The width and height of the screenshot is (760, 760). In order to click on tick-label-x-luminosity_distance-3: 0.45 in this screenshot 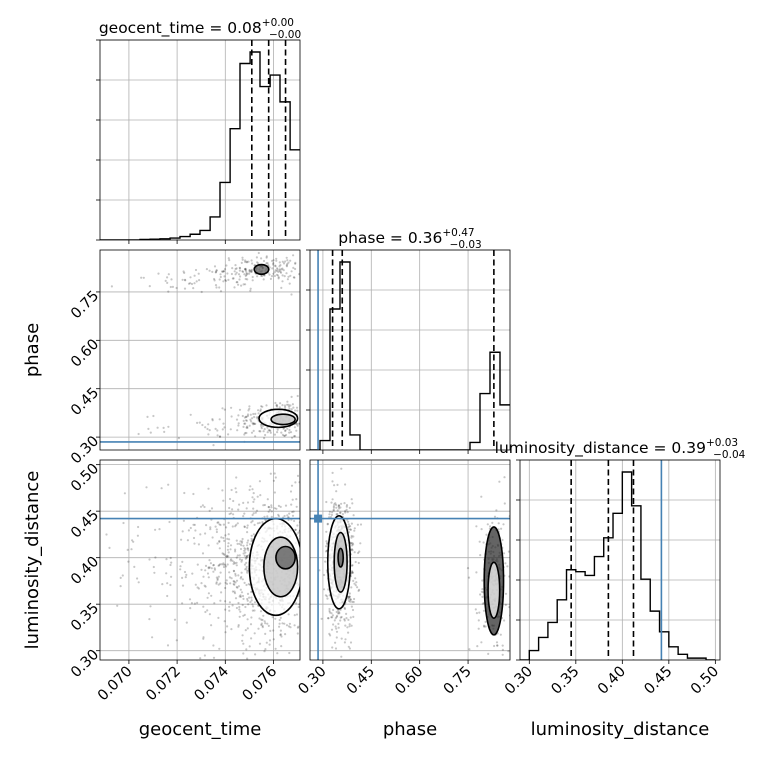, I will do `click(659, 681)`.